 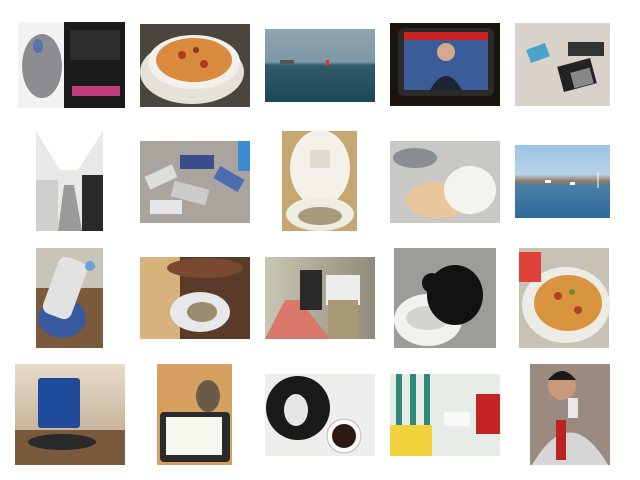 What do you see at coordinates (195, 182) in the screenshot?
I see `photo-phone-pile` at bounding box center [195, 182].